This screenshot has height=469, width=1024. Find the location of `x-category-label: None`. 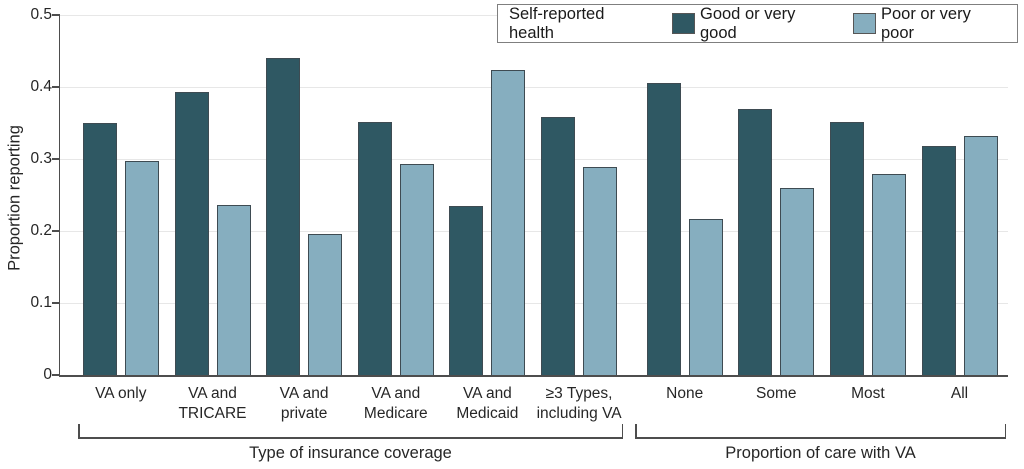

x-category-label: None is located at coordinates (685, 393).